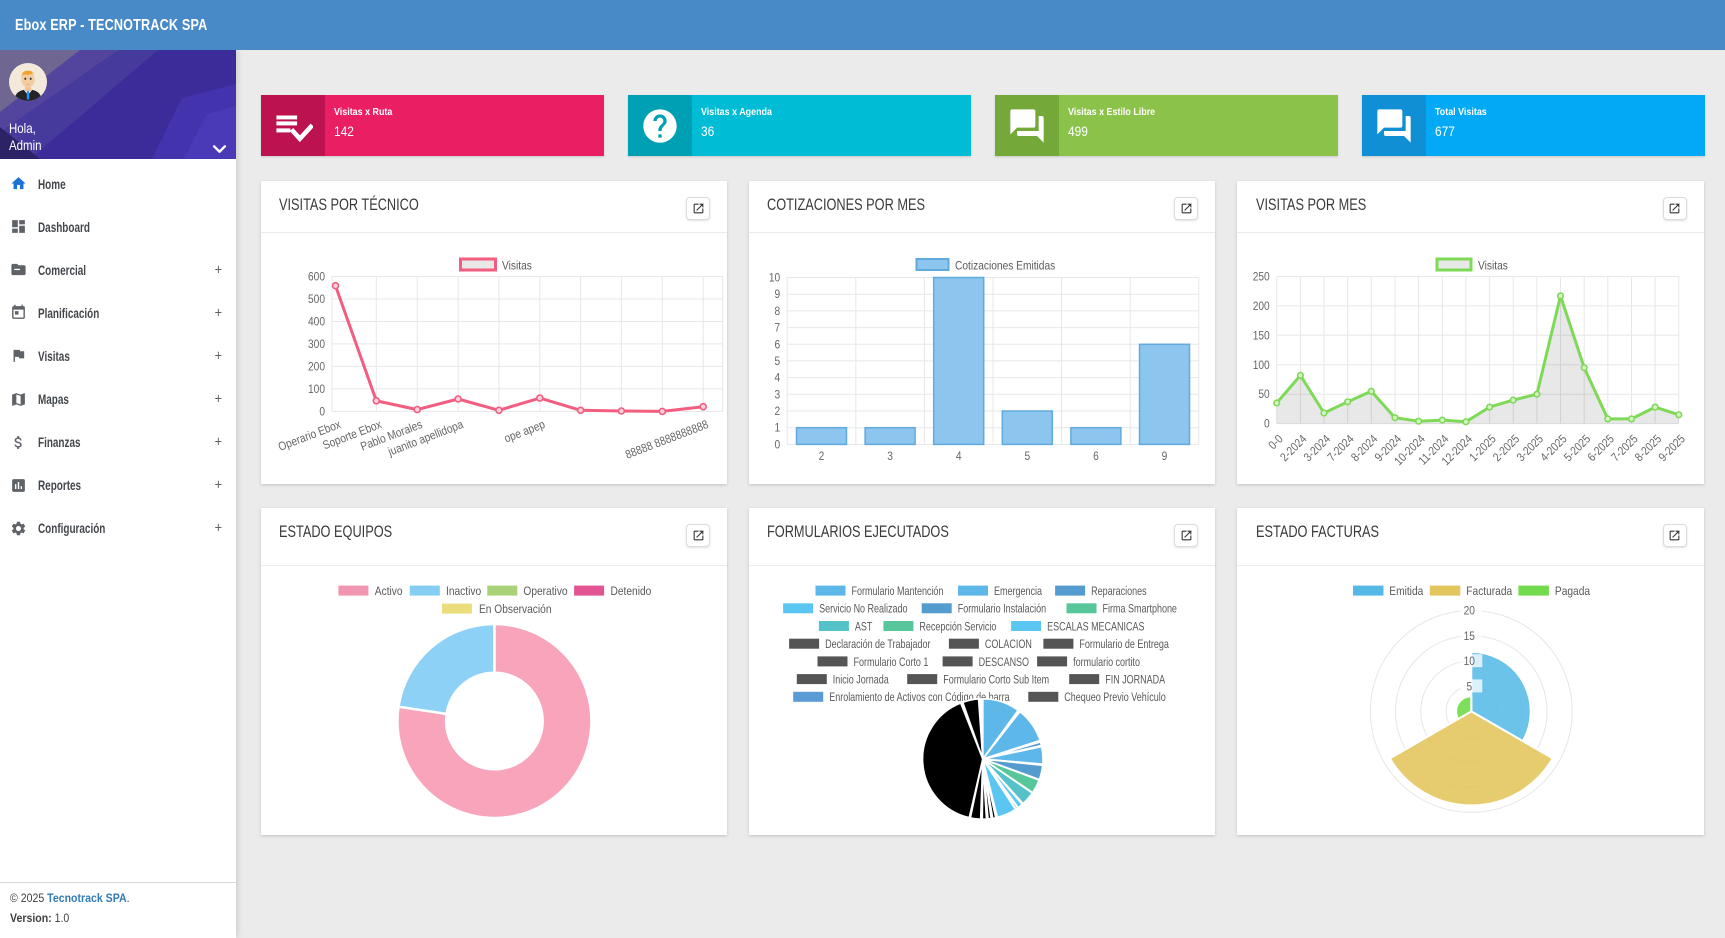 The height and width of the screenshot is (938, 1725). What do you see at coordinates (1365, 449) in the screenshot?
I see `svg-text: 8-2024` at bounding box center [1365, 449].